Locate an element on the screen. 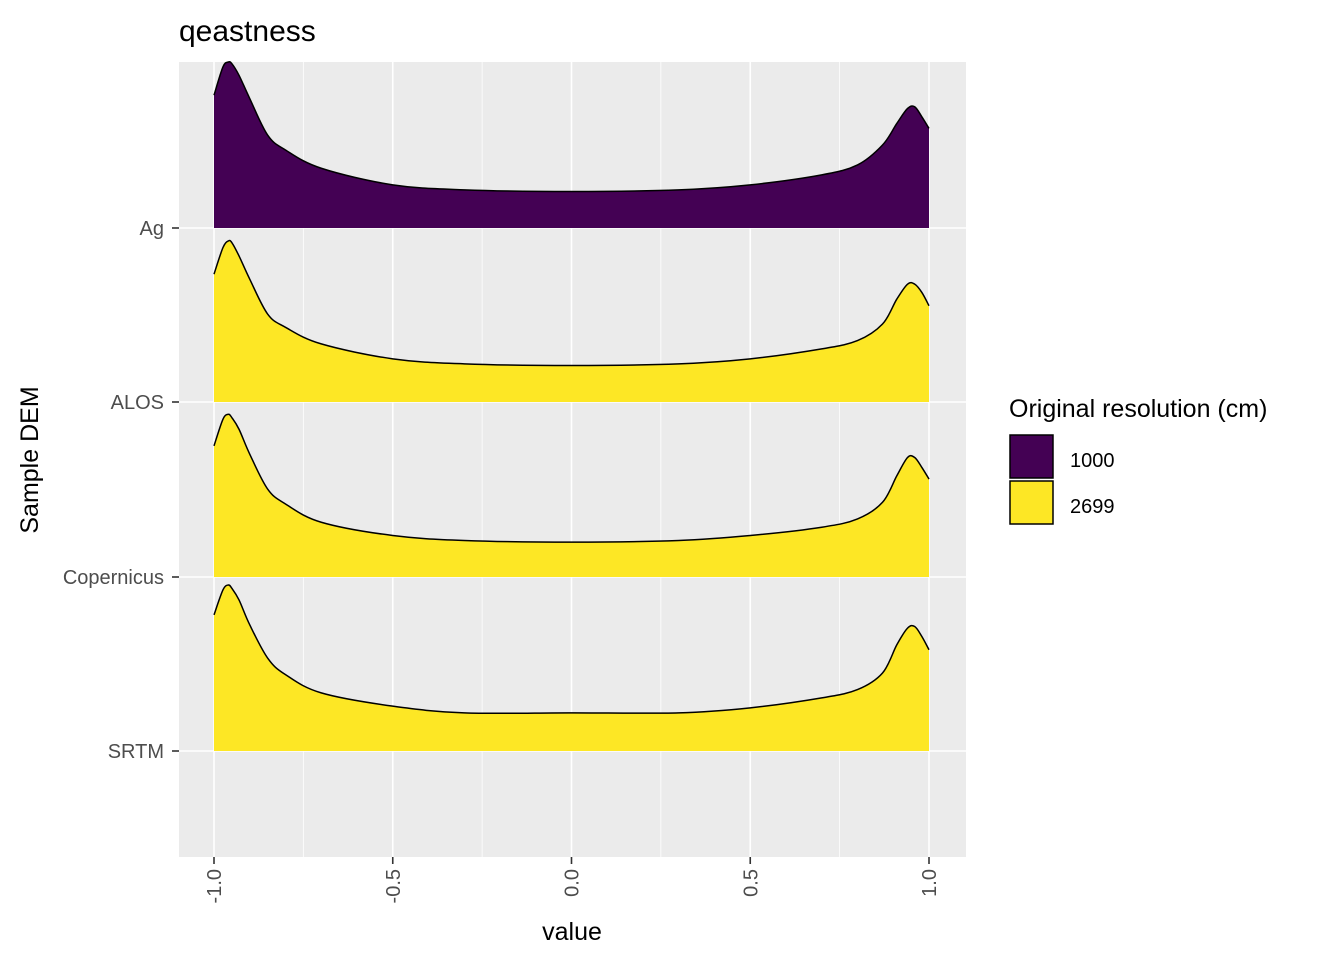 This screenshot has width=1344, height=960. x-tick-label: -1.0 is located at coordinates (215, 886).